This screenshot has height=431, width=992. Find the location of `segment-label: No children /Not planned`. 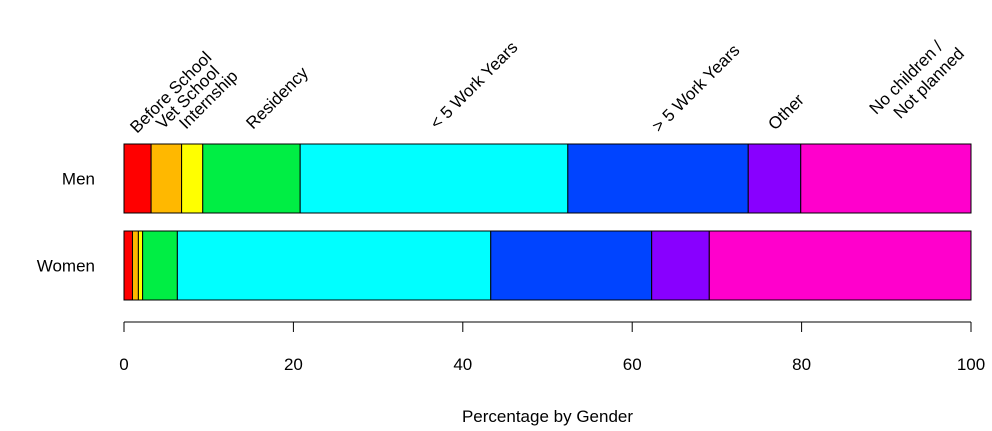

segment-label: No children /Not planned is located at coordinates (917, 81).